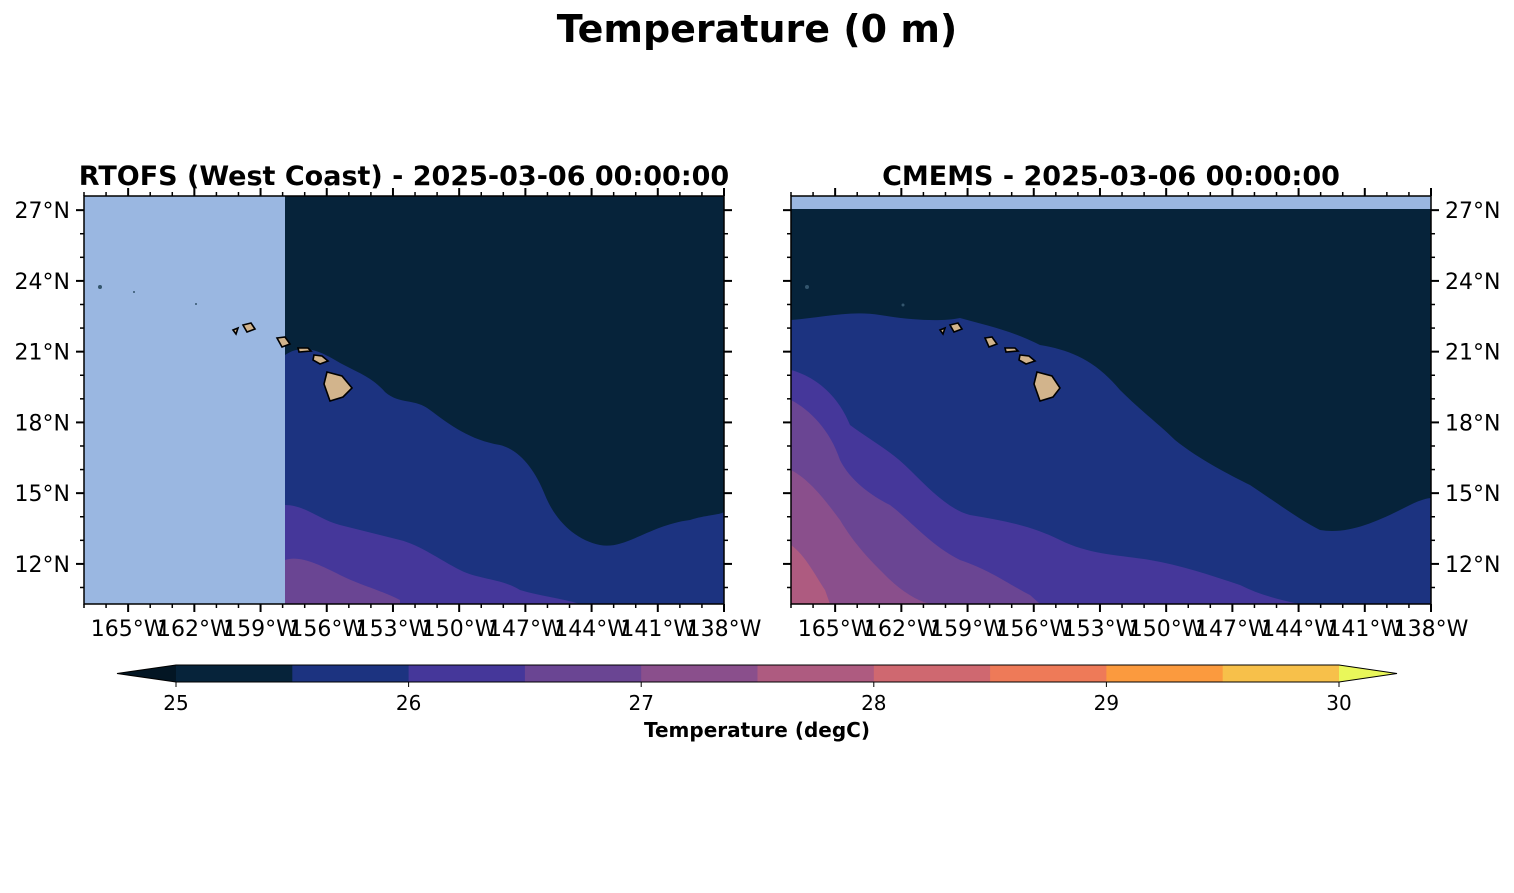  Describe the element at coordinates (260, 629) in the screenshot. I see `x-tick-label-rtofs: 159°W` at that location.